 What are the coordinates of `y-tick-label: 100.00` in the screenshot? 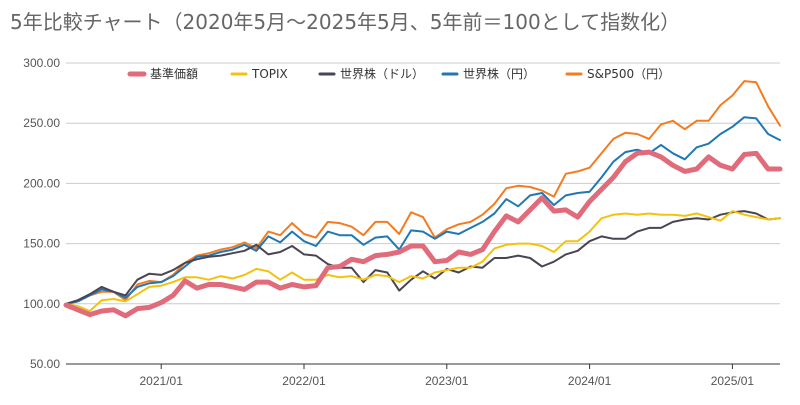 It's located at (41, 304).